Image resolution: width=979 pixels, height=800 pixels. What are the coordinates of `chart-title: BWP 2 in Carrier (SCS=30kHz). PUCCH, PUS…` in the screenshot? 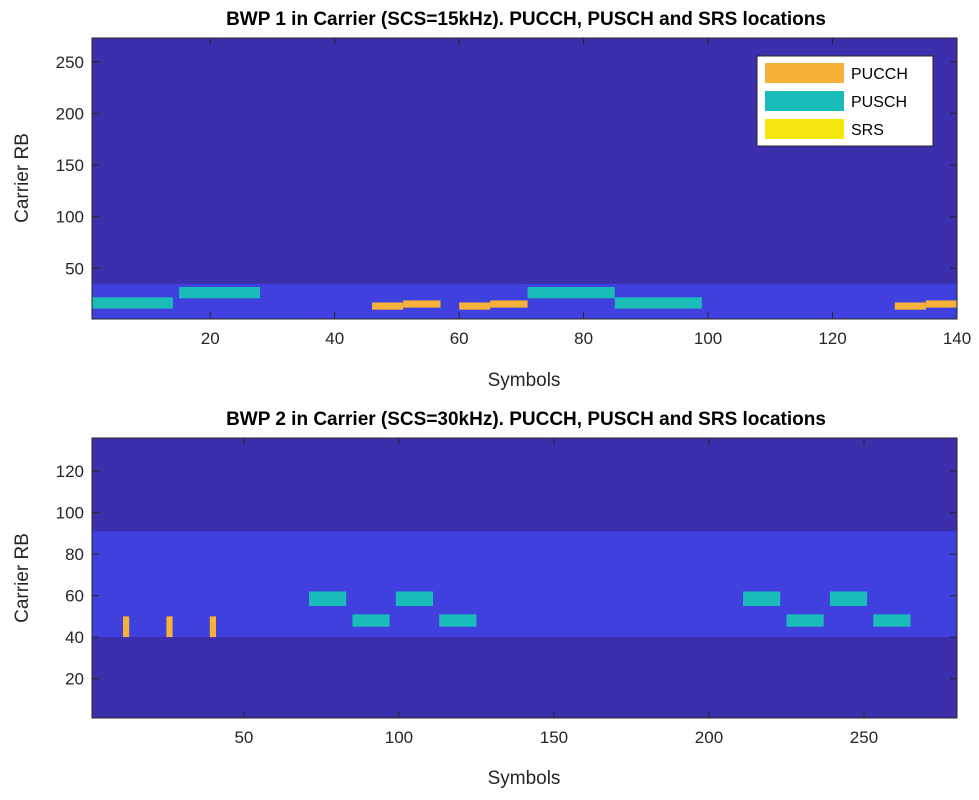 It's located at (526, 419).